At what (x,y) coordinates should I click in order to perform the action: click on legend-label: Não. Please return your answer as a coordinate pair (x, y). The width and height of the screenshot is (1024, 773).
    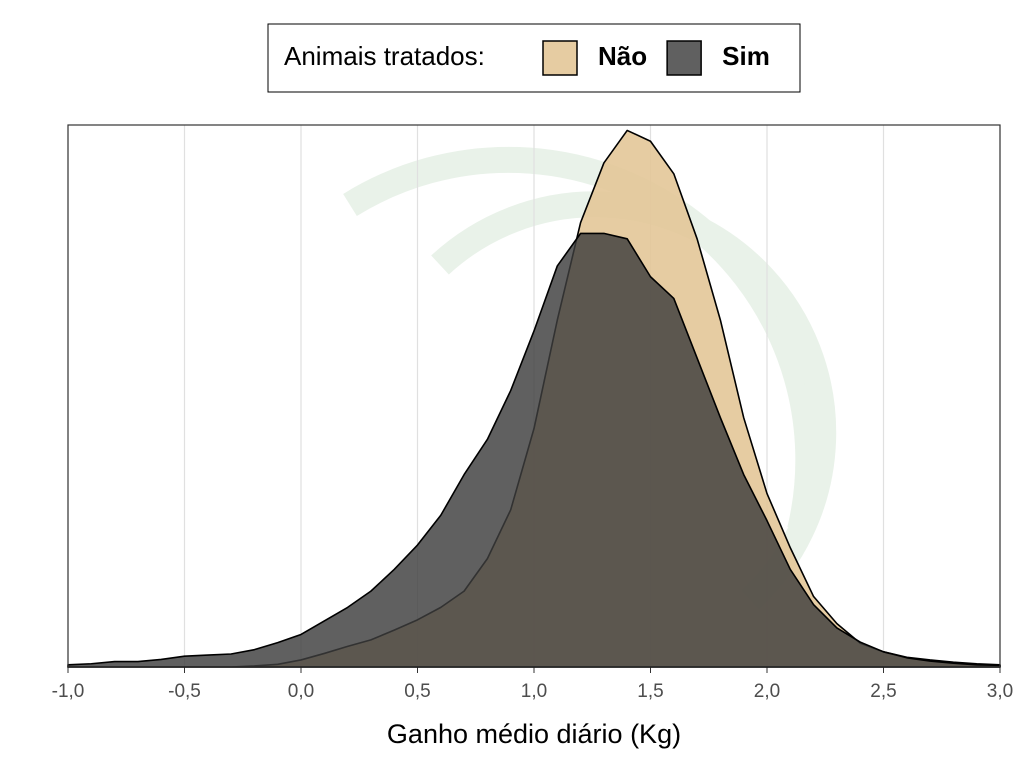
    Looking at the image, I should click on (622, 56).